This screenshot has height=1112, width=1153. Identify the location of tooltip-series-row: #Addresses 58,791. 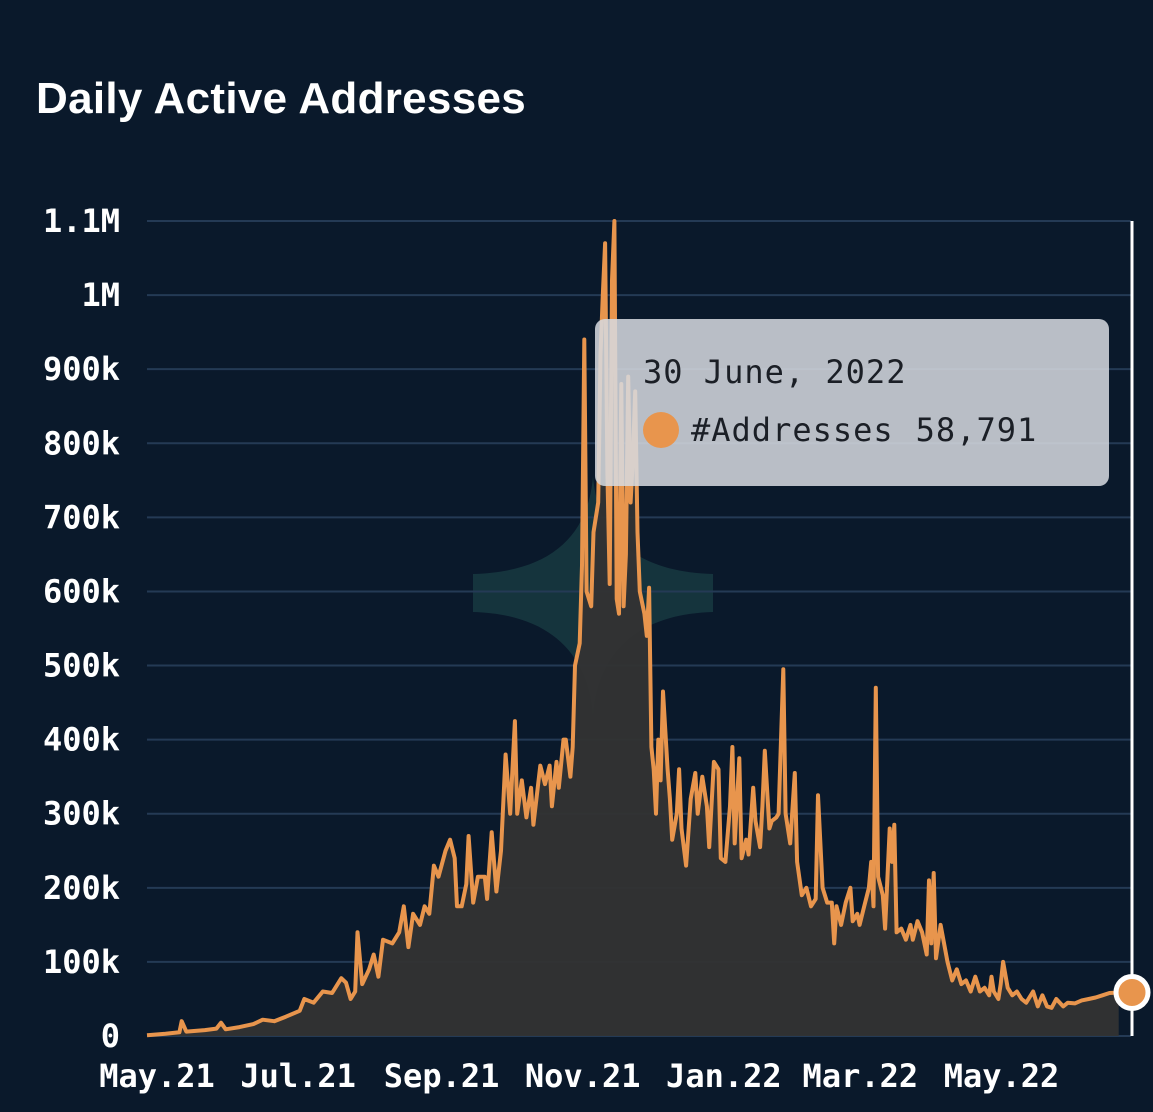
(876, 430).